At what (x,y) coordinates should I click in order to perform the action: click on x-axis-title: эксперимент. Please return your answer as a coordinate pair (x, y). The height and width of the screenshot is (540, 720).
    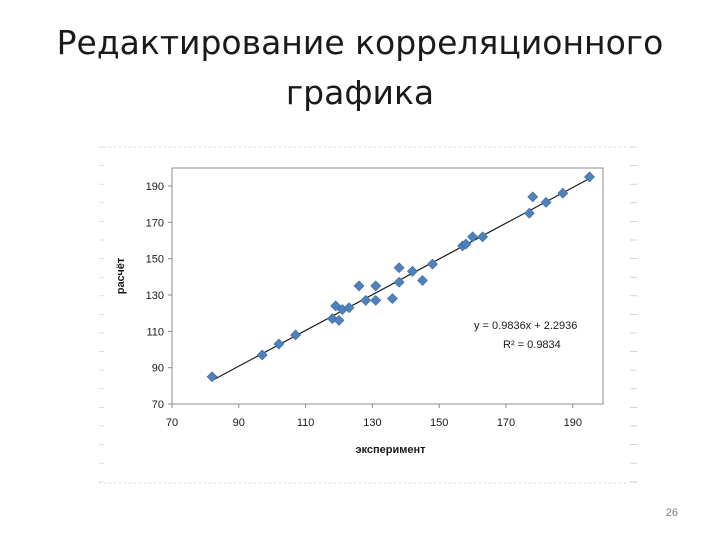
    Looking at the image, I should click on (390, 450).